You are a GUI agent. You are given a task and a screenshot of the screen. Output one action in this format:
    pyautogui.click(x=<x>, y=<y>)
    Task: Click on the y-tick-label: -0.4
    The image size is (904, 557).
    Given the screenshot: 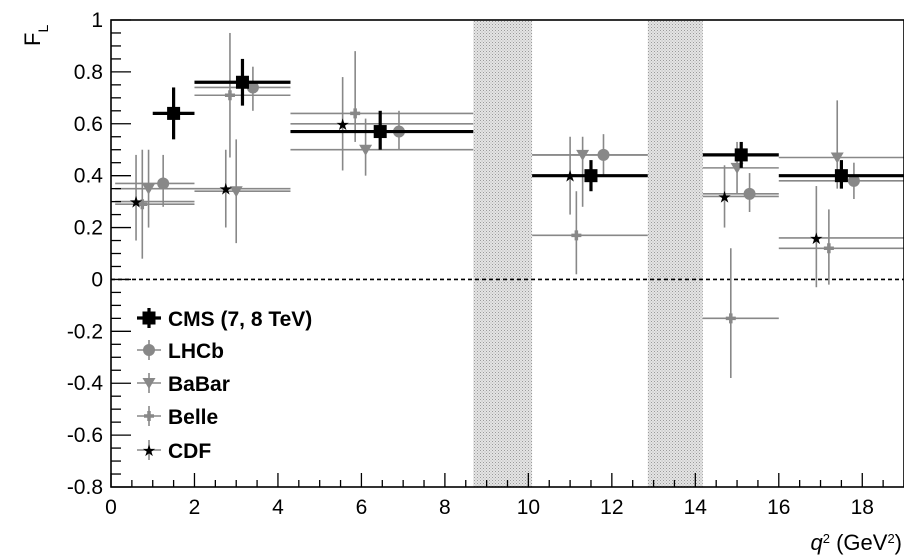 What is the action you would take?
    pyautogui.click(x=85, y=383)
    